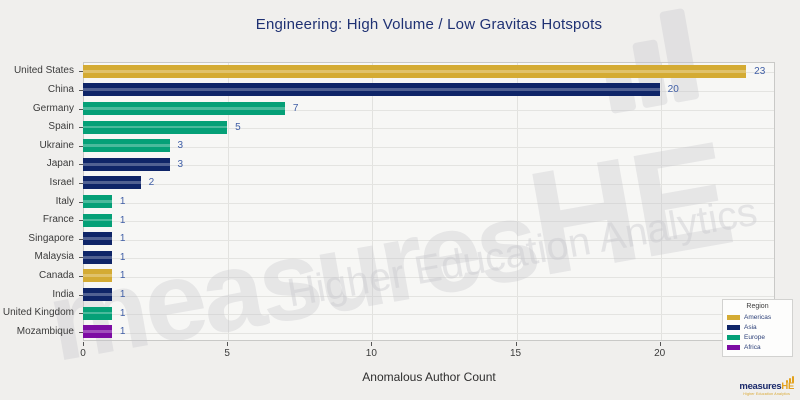  Describe the element at coordinates (238, 127) in the screenshot. I see `bar-value-label: 5` at that location.